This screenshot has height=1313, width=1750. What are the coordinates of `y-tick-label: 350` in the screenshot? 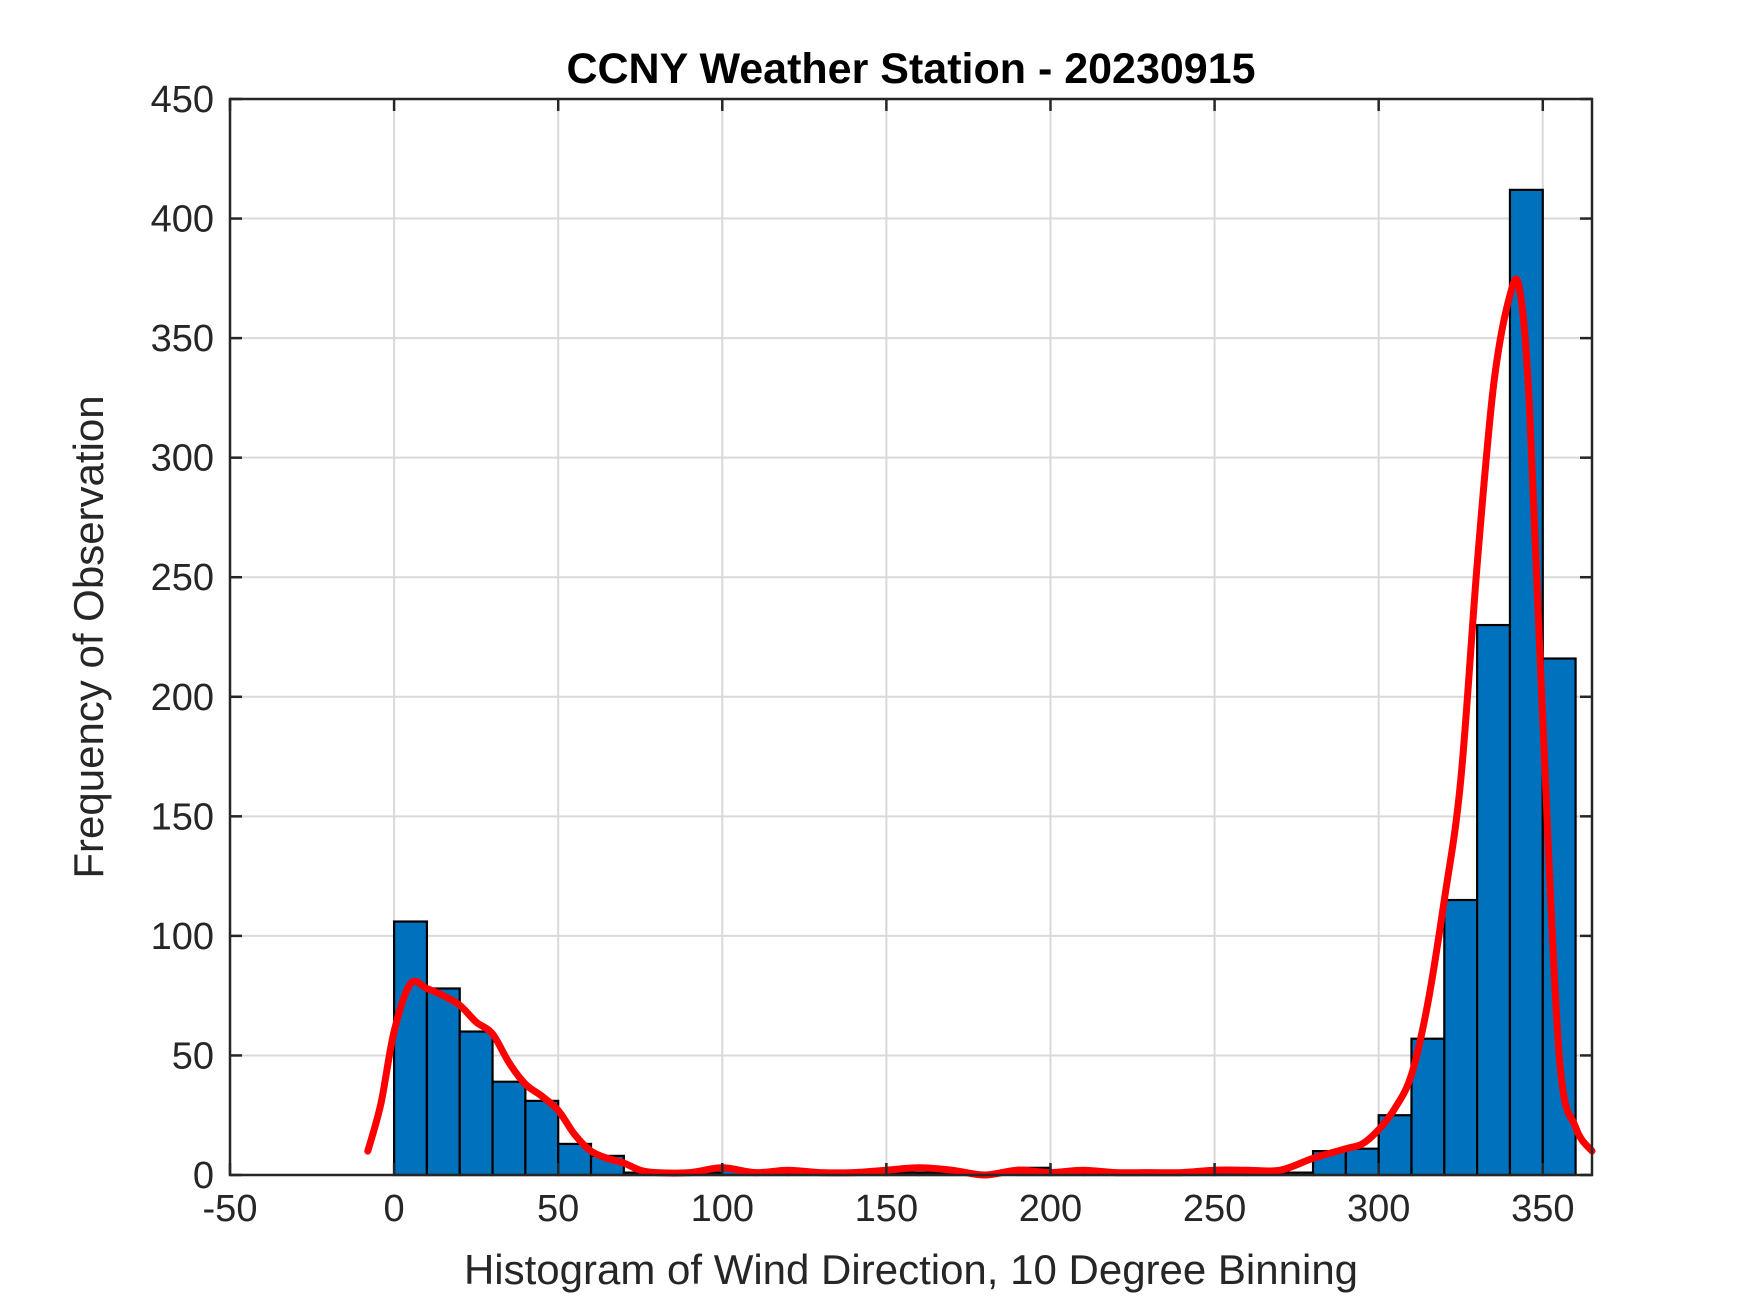 It's located at (182, 339).